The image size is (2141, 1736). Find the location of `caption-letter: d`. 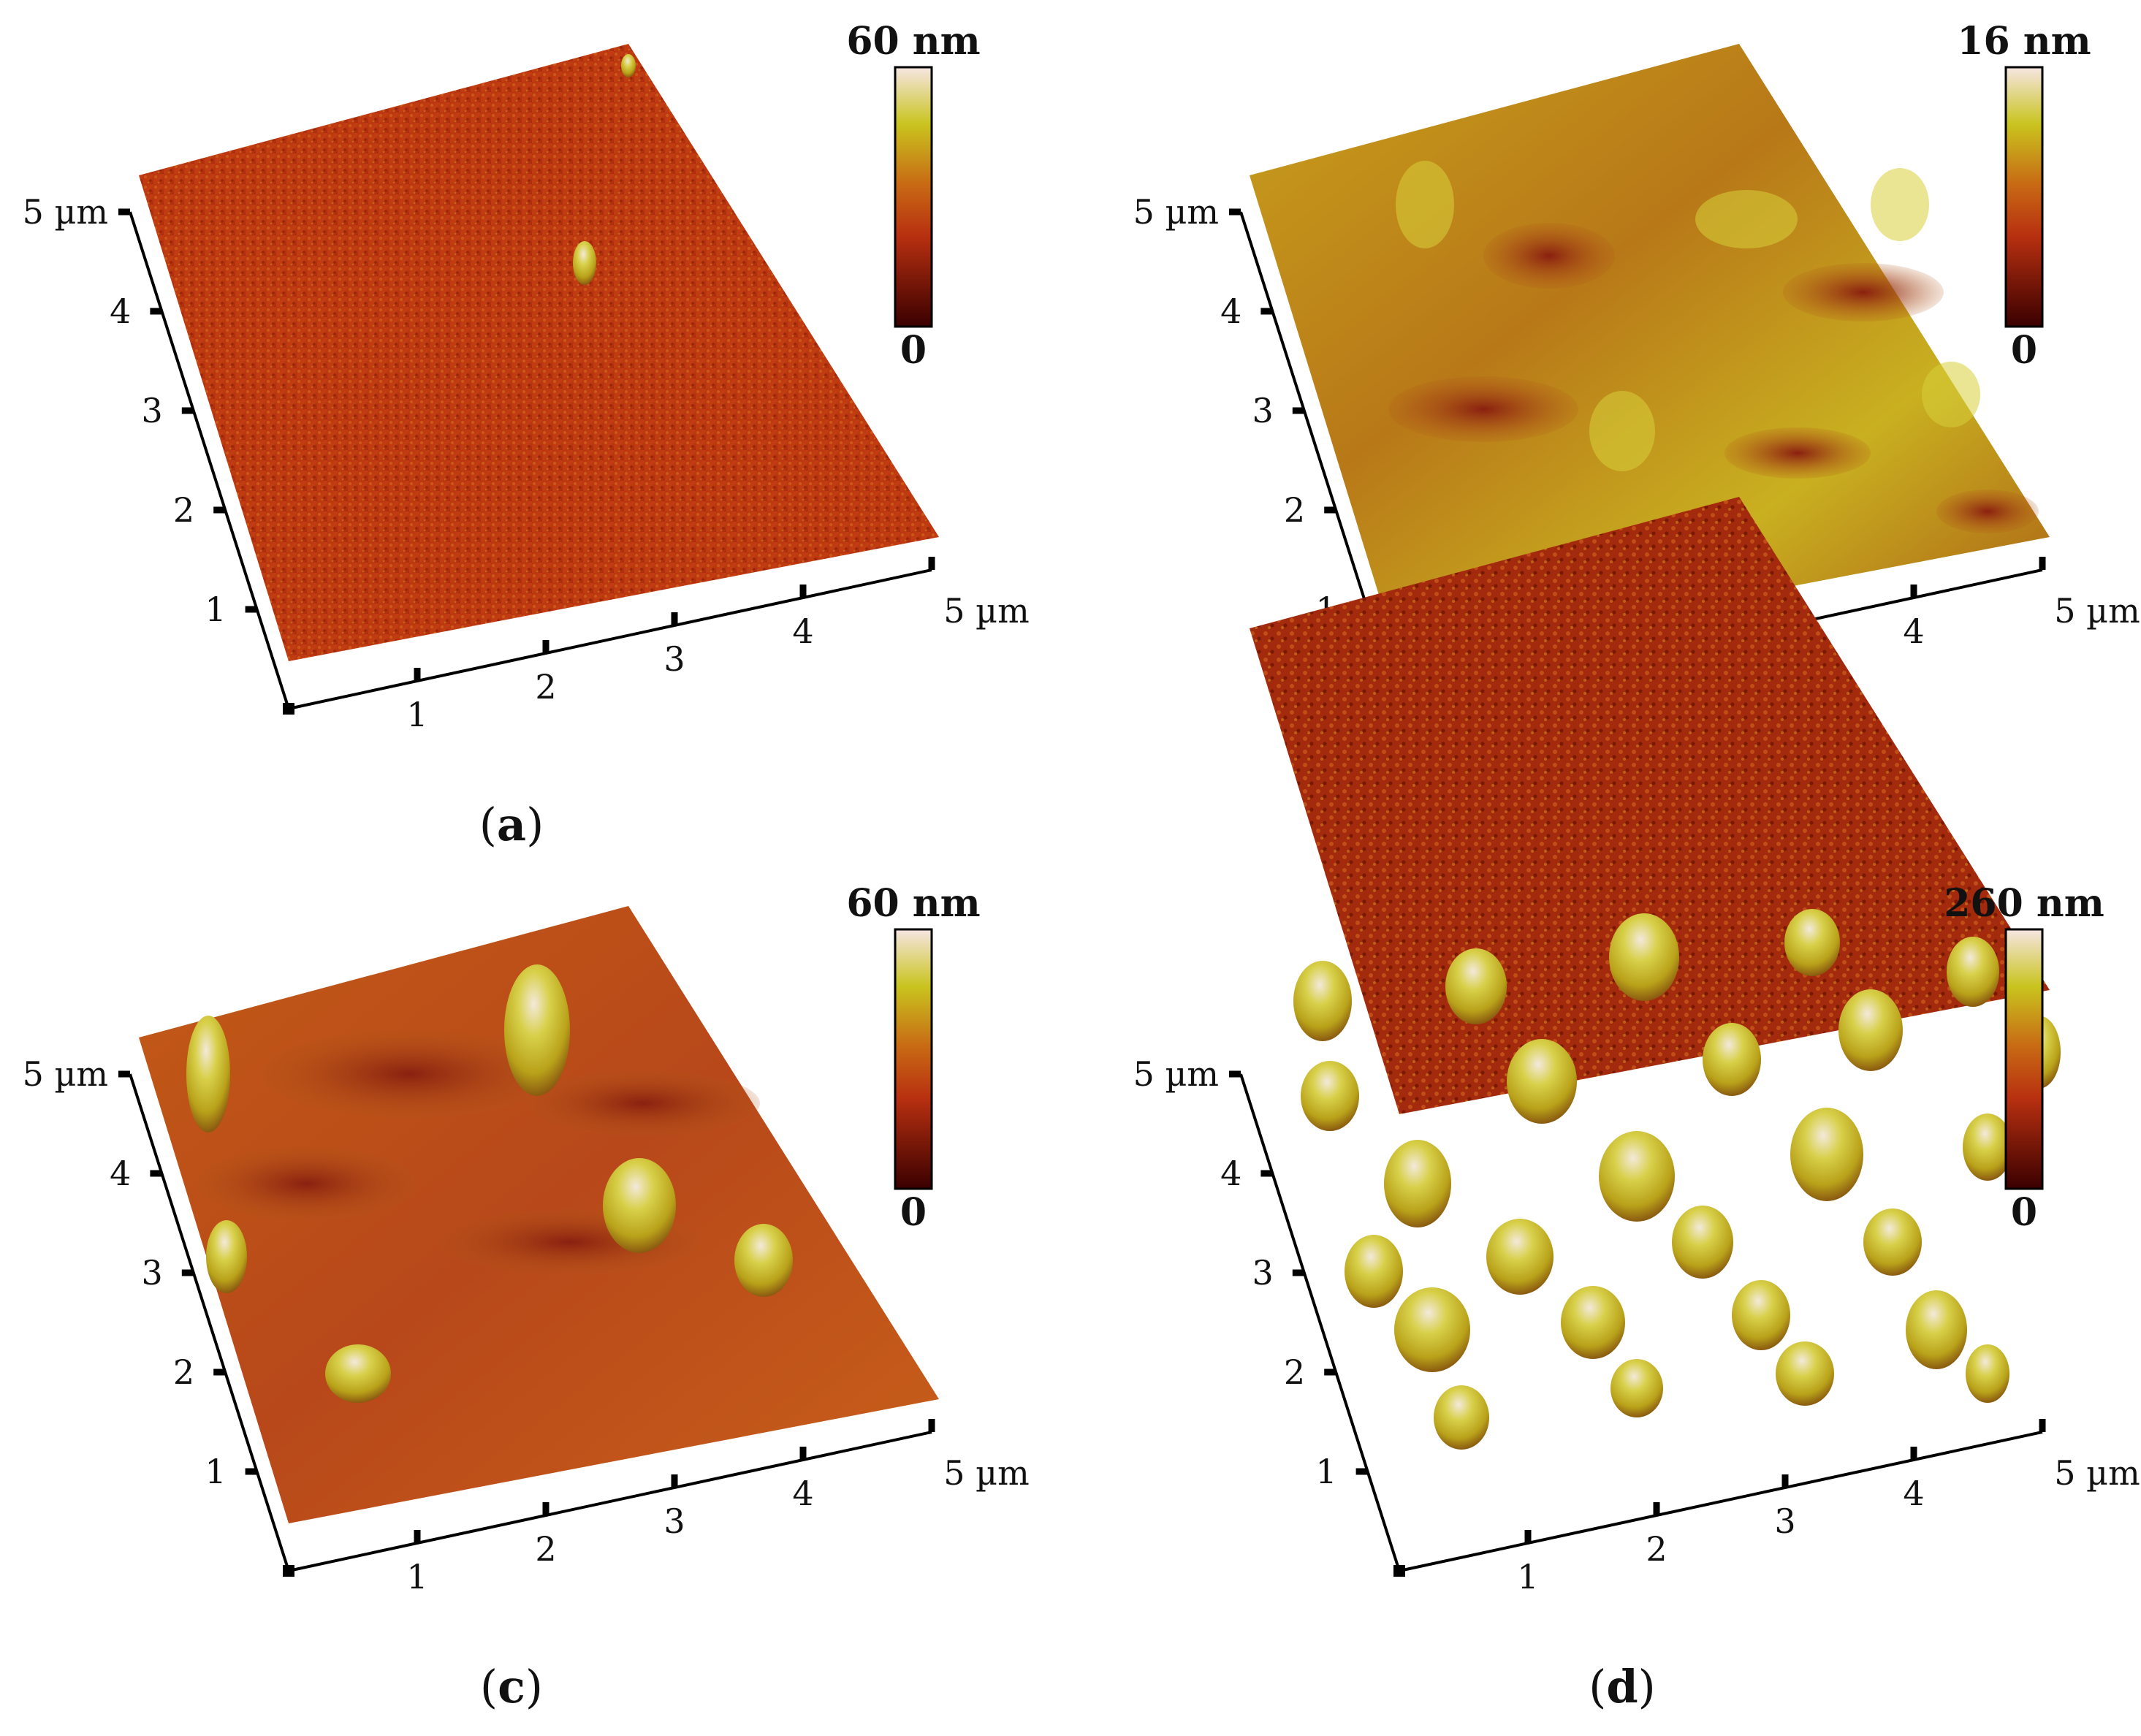

caption-letter: d is located at coordinates (1622, 1686).